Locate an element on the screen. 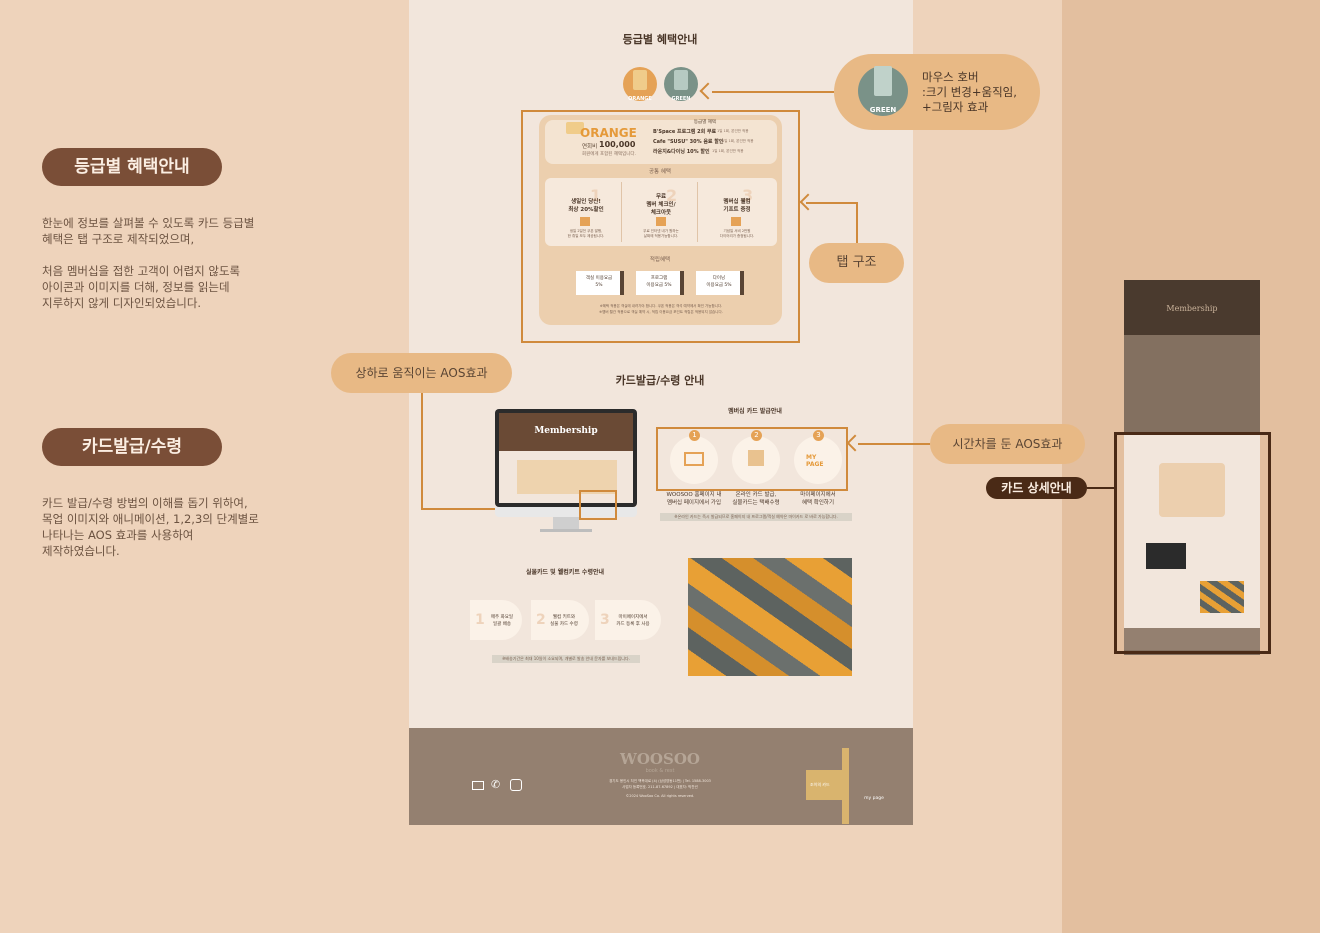 The height and width of the screenshot is (933, 1320). receive-step-label: 웰컴 키트와 실물 카드 수령 is located at coordinates (564, 621).